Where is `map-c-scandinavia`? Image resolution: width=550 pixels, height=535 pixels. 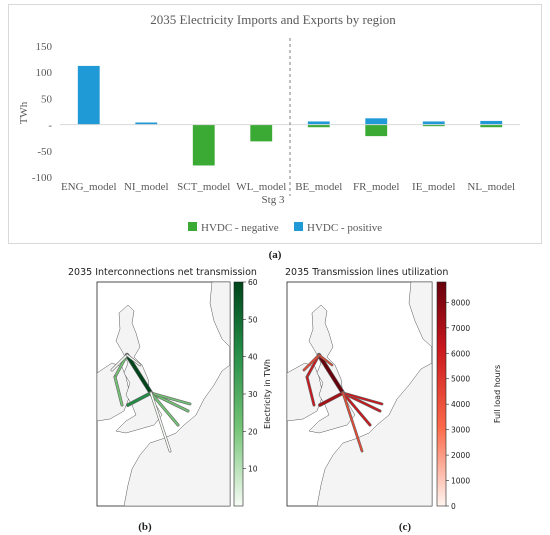
map-c-scandinavia is located at coordinates (420, 315).